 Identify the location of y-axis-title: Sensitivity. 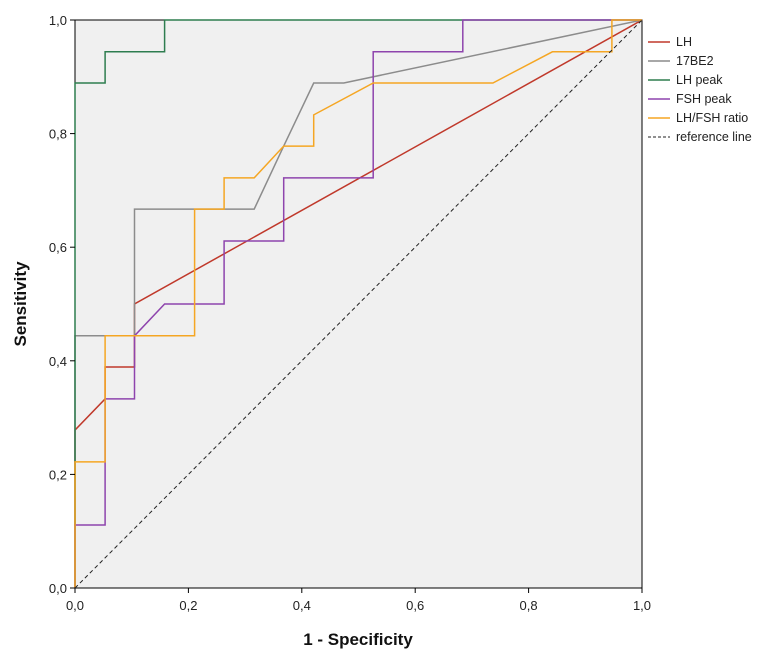
(20, 304).